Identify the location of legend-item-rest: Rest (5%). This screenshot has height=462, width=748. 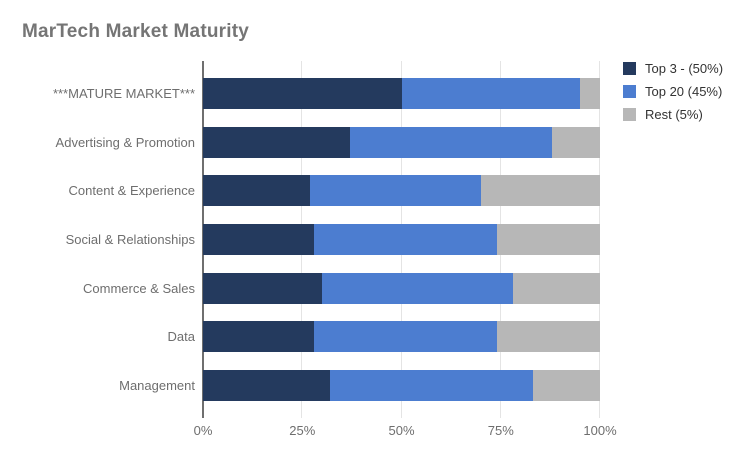
(673, 114).